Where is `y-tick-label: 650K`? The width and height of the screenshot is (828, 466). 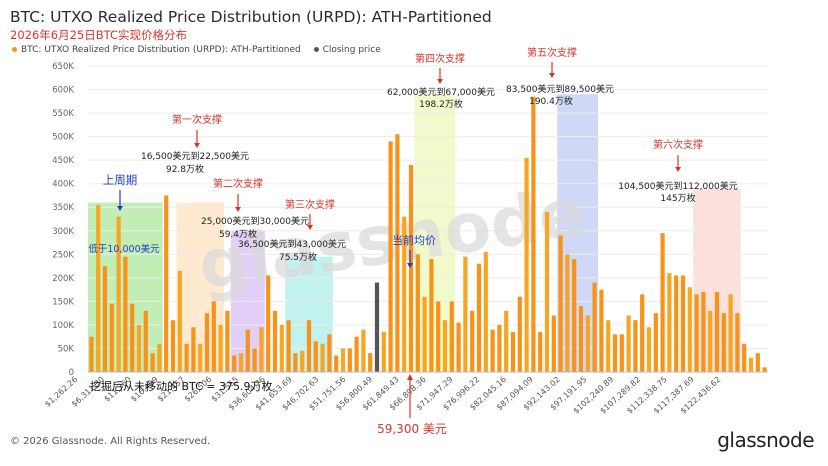 y-tick-label: 650K is located at coordinates (63, 67).